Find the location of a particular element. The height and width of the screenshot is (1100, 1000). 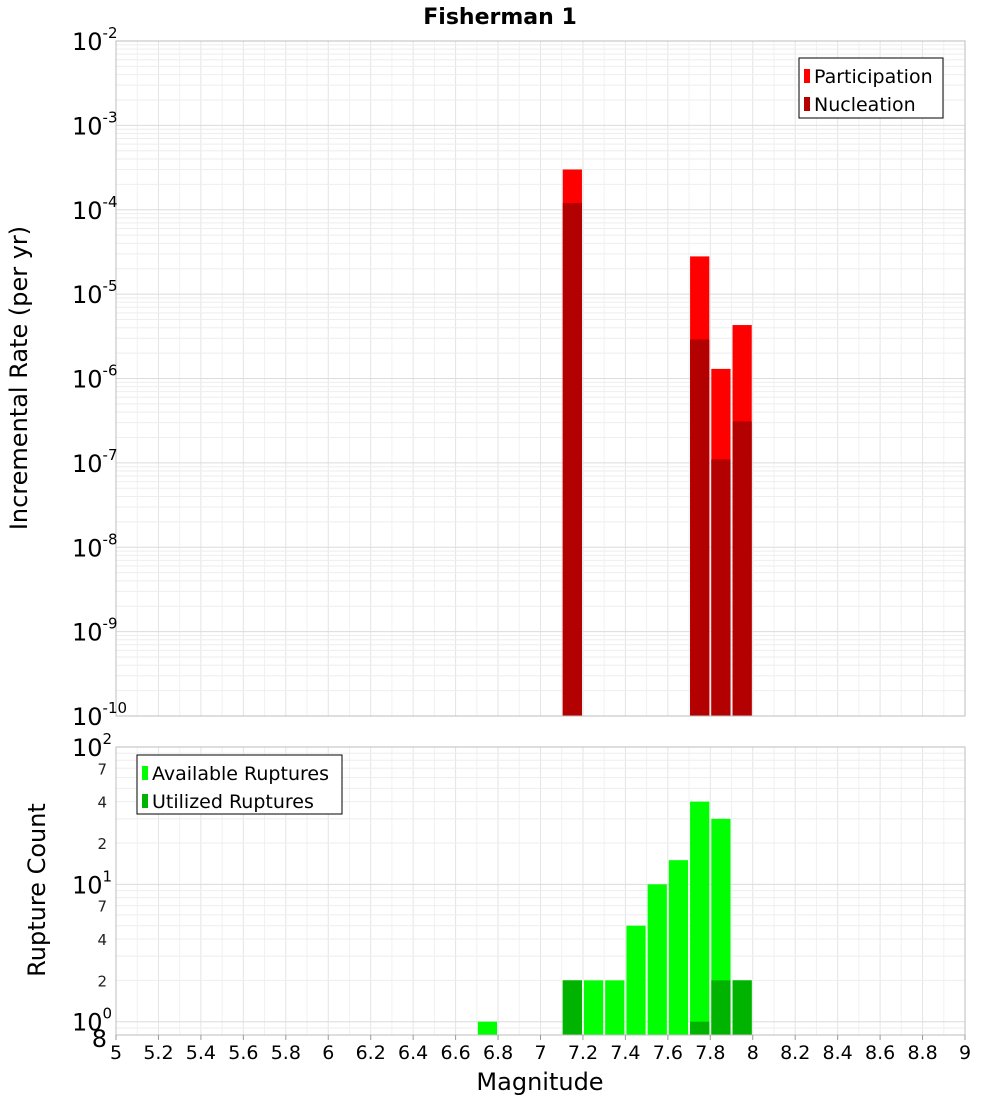

top-plot-bars is located at coordinates (657, 442).